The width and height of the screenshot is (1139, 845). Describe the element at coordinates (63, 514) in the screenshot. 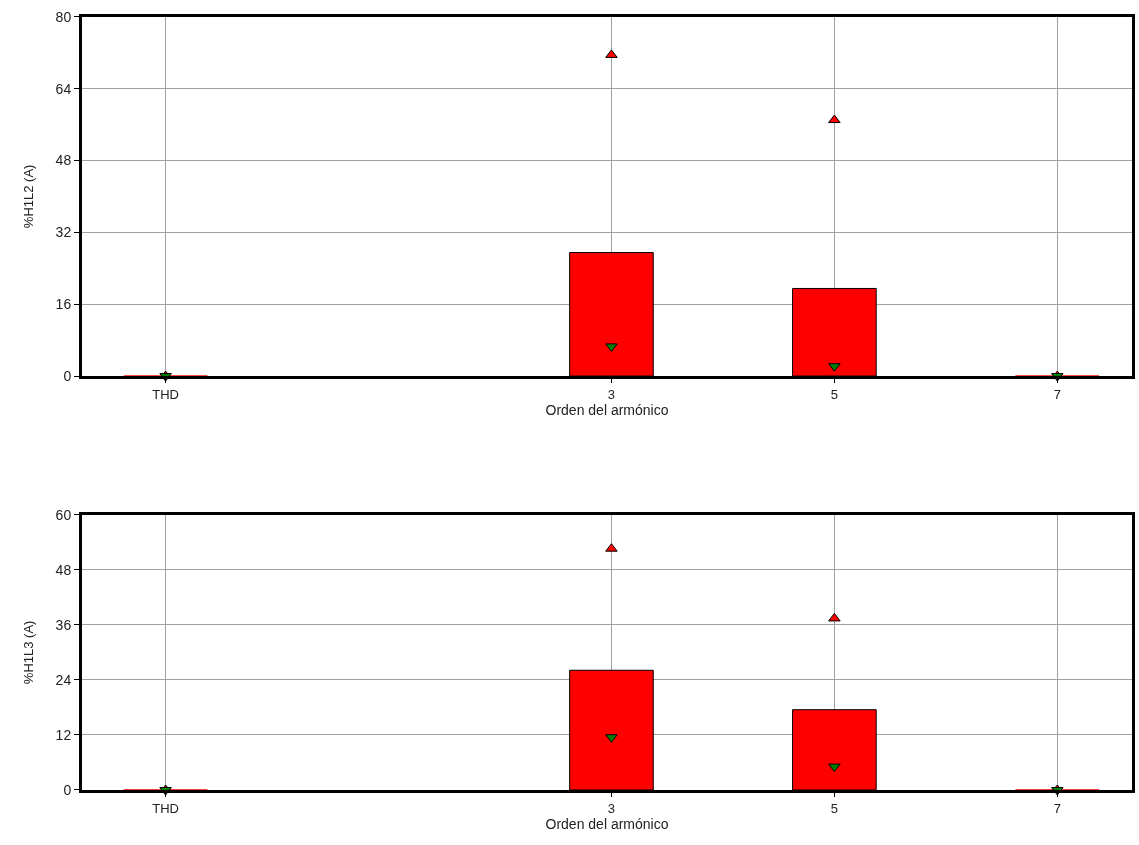

I see `y-tick-label: 60` at that location.